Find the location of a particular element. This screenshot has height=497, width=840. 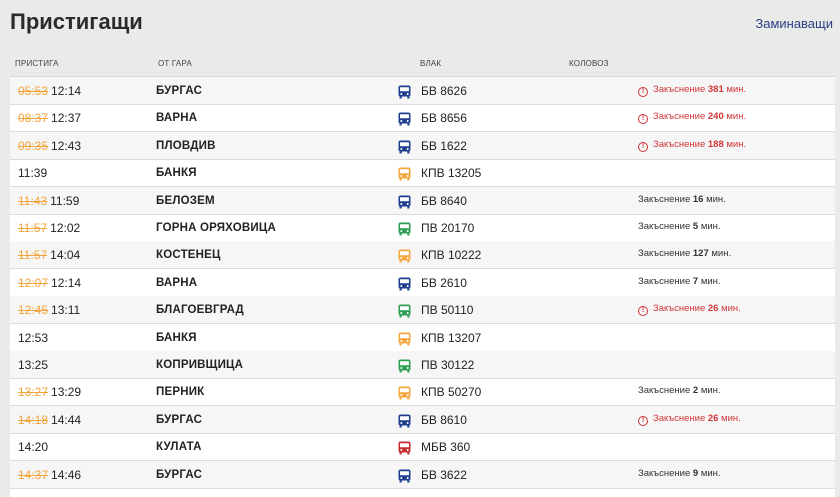

station-name: БУРГАС is located at coordinates (179, 419).